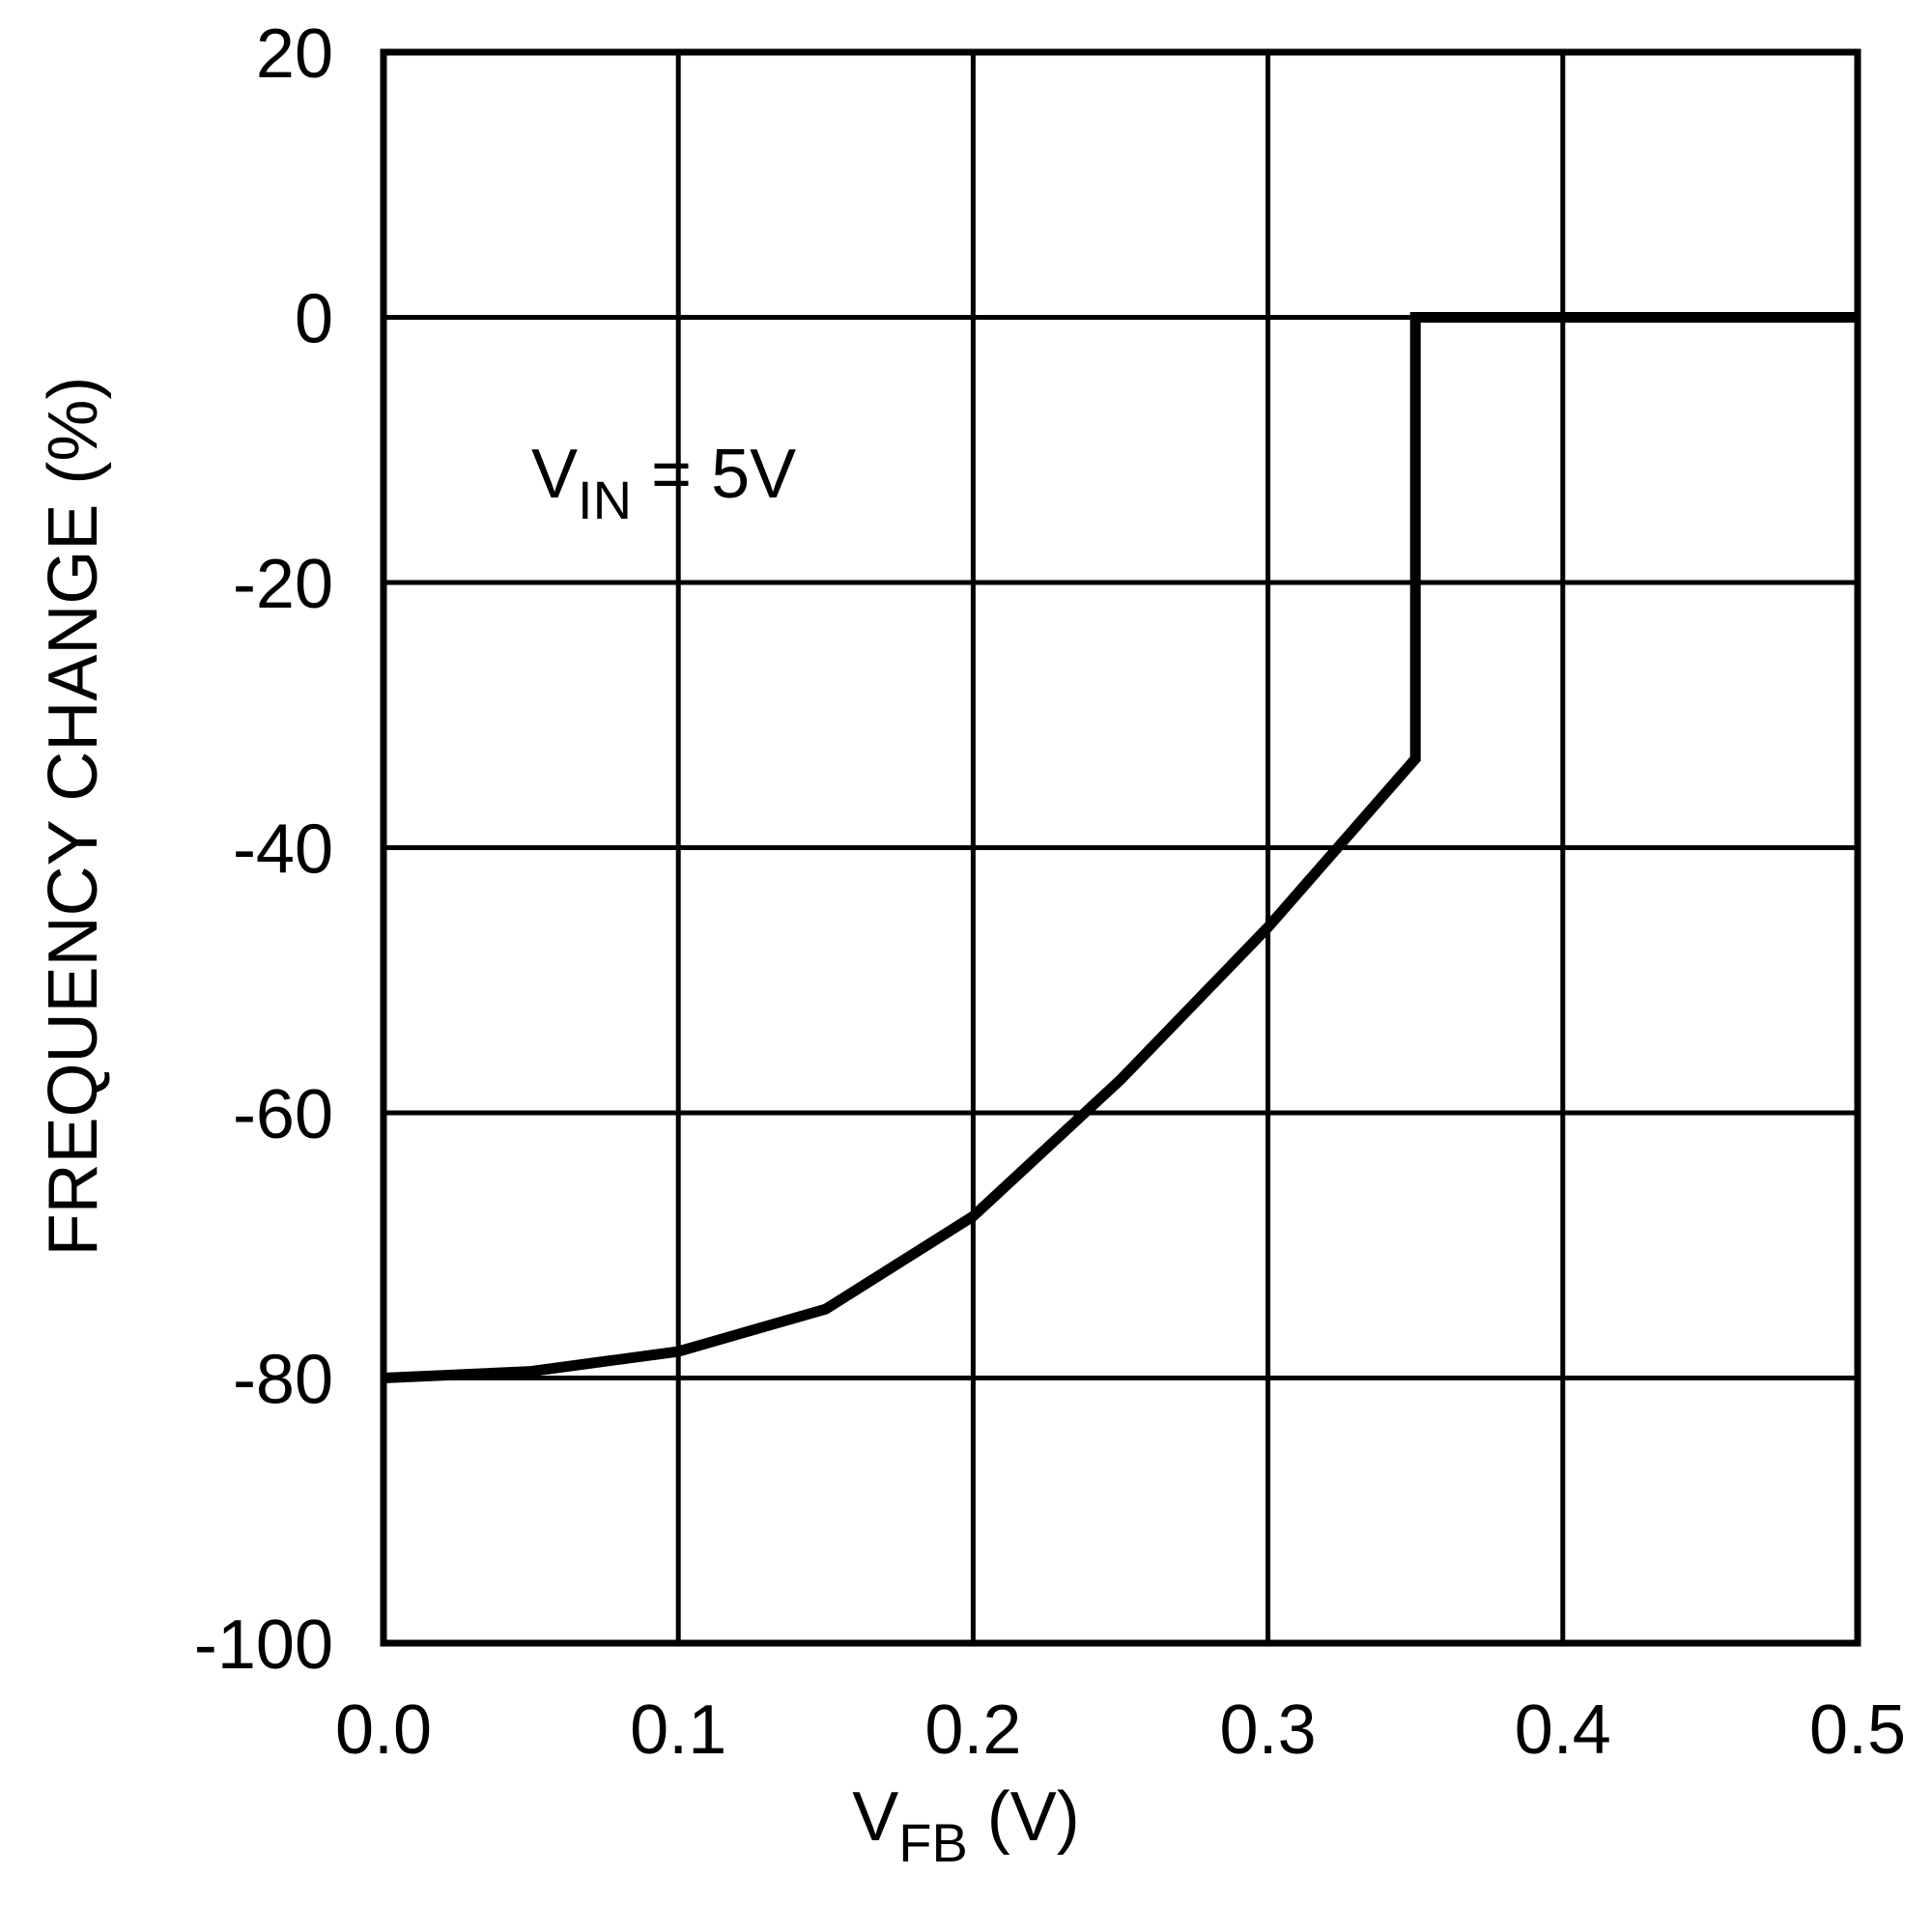 Image resolution: width=1932 pixels, height=1932 pixels. Describe the element at coordinates (678, 1730) in the screenshot. I see `x-tick-label: 0.1` at that location.